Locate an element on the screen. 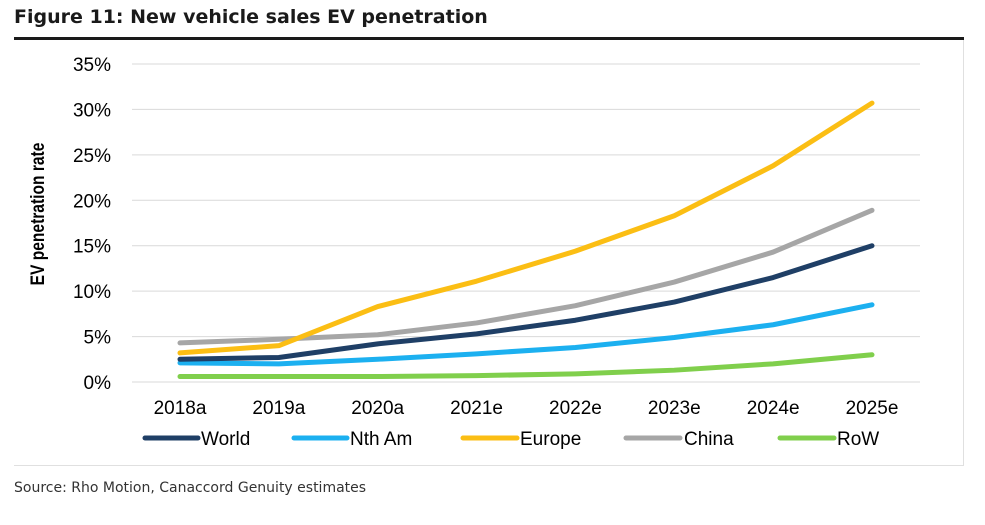  x-tick-label: 2019a is located at coordinates (278, 408).